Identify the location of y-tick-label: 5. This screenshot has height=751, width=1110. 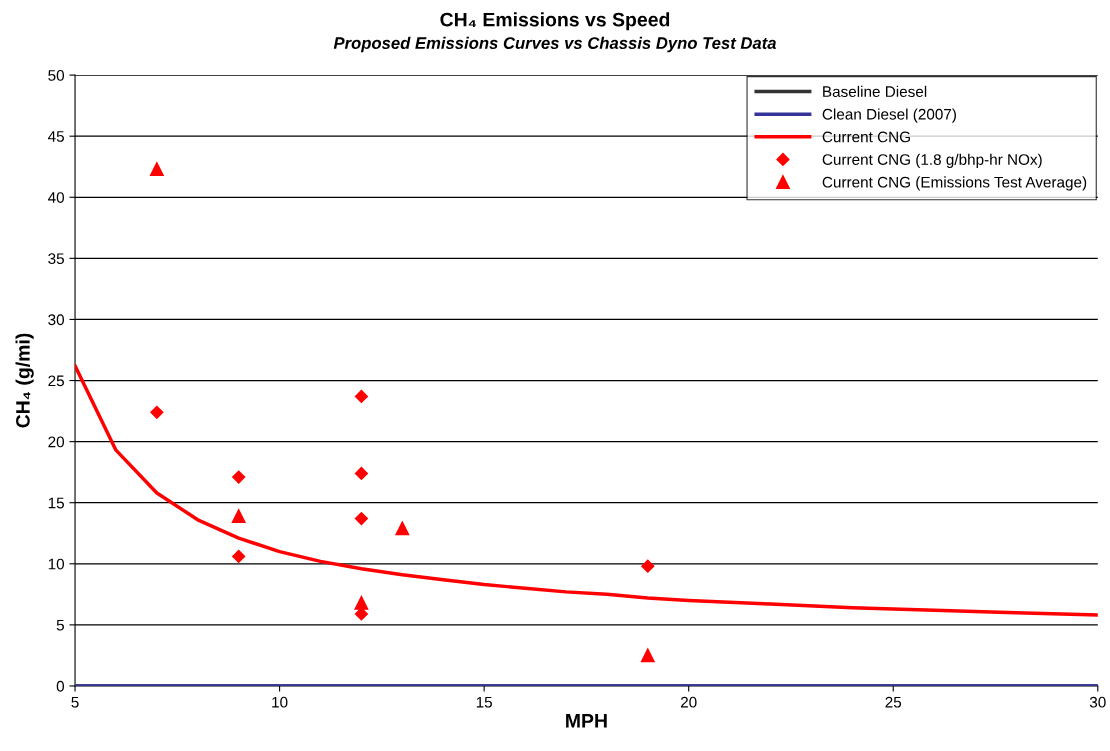
(60, 625).